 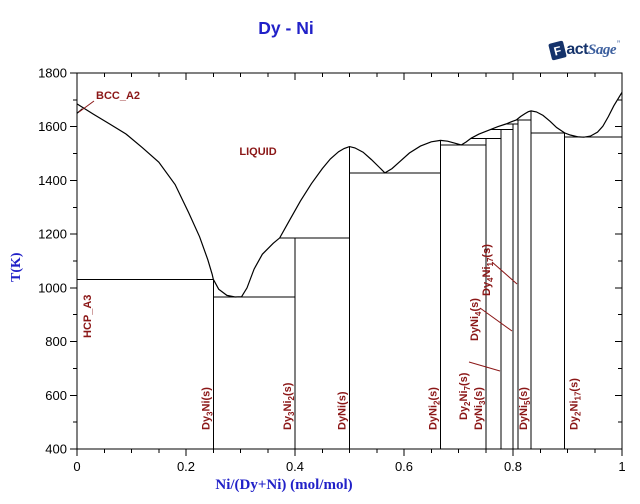 I want to click on compound-label: Dy4Ni17(s), so click(x=488, y=270).